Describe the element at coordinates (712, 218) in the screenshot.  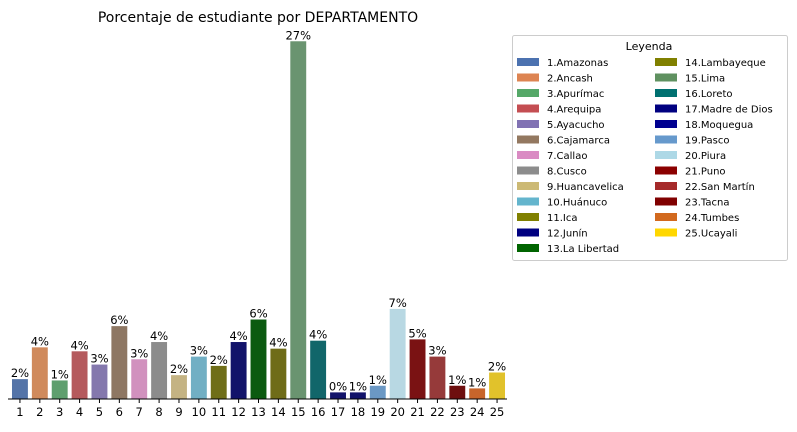
I see `legend-label-24: 24.Tumbes` at that location.